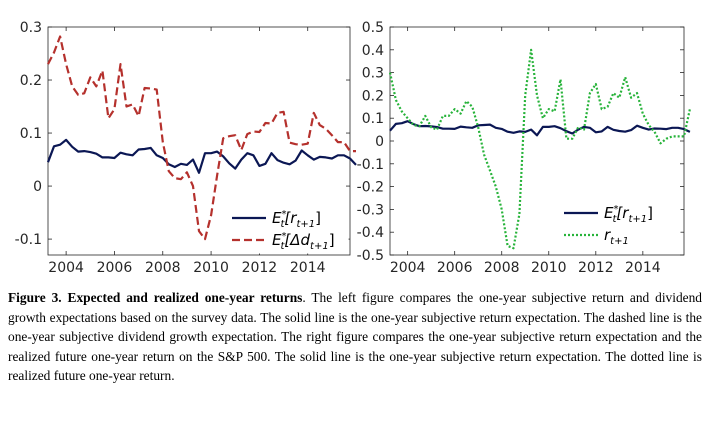 The height and width of the screenshot is (425, 710). I want to click on y-tick-label: -0.2, so click(370, 188).